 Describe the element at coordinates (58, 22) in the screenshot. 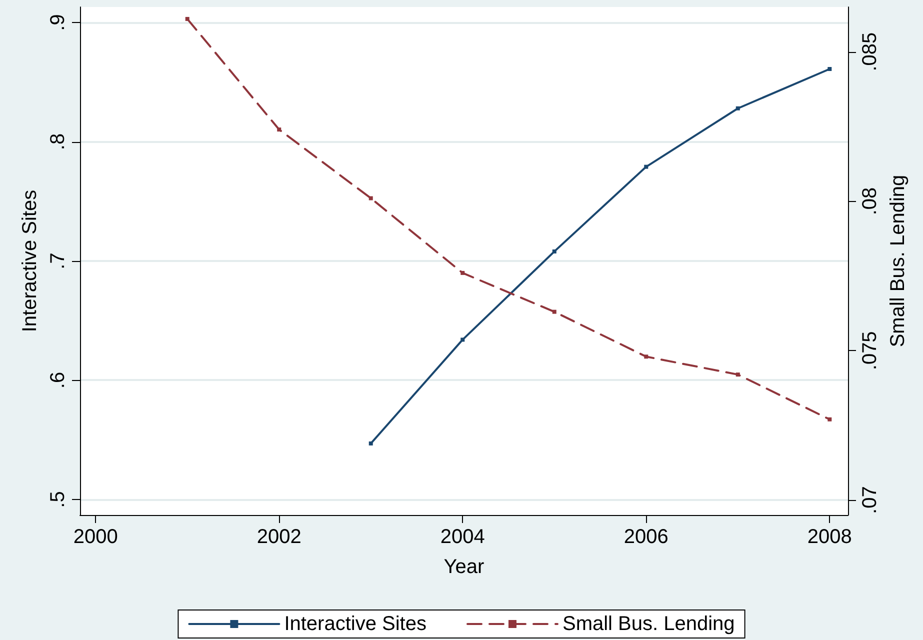

I see `y-tick-label: .9` at that location.